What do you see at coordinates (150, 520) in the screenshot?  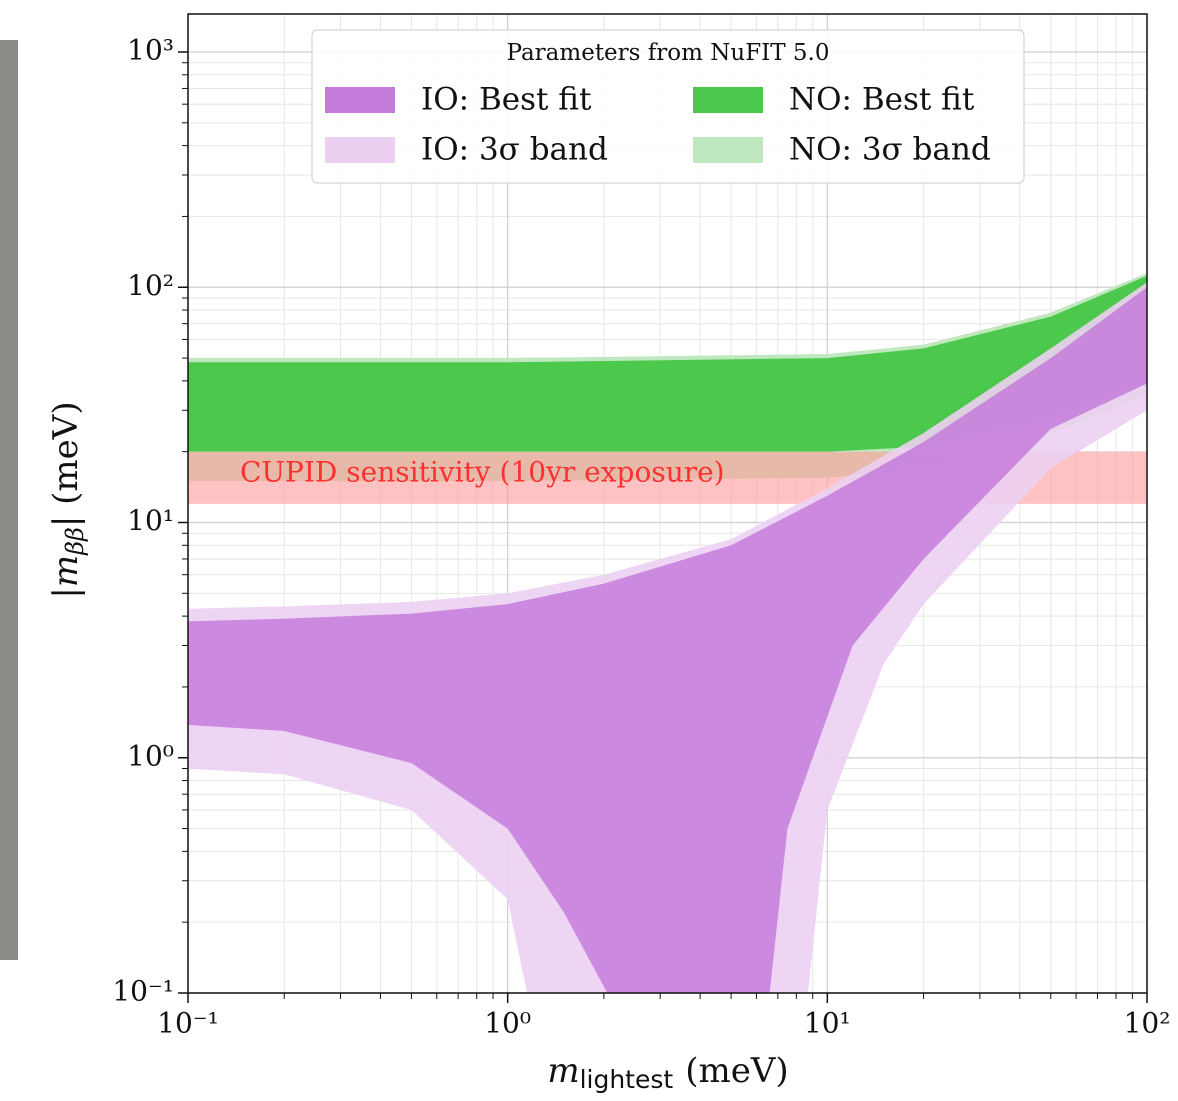 I see `y-tick-label: 10¹` at bounding box center [150, 520].